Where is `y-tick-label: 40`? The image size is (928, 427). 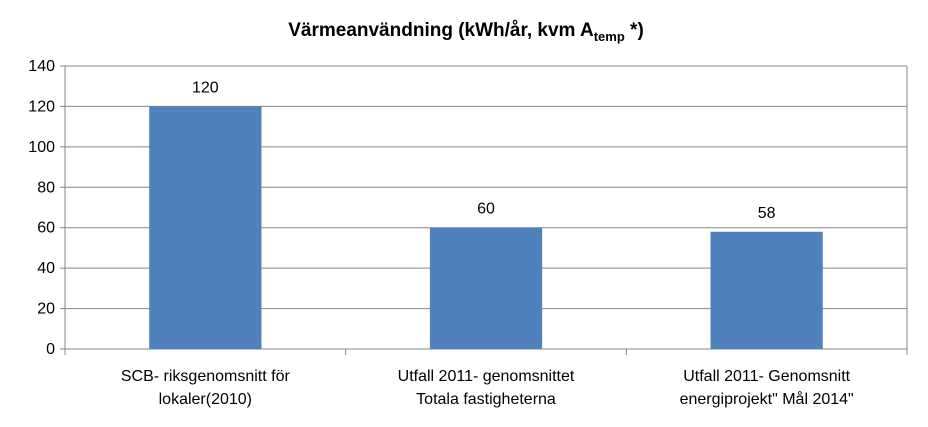 y-tick-label: 40 is located at coordinates (46, 268).